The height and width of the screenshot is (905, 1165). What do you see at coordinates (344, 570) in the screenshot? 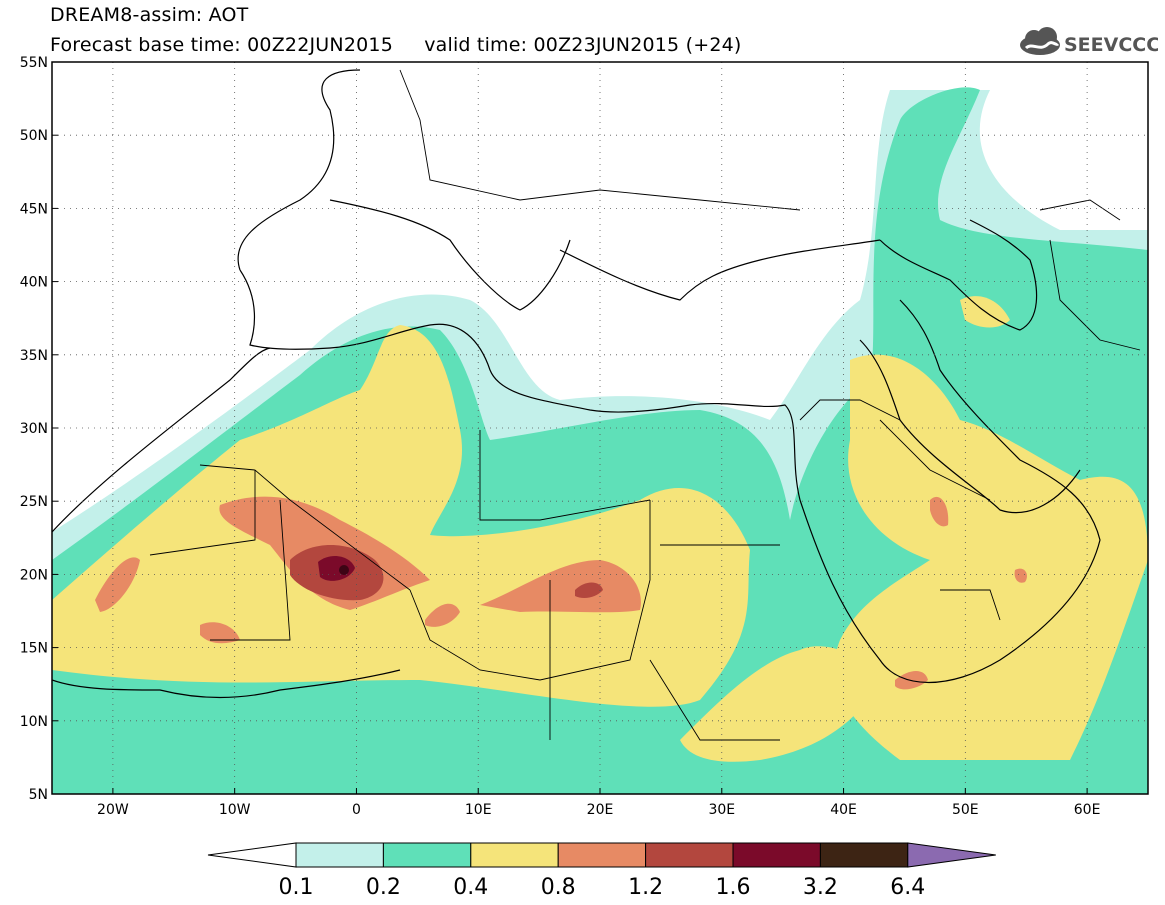
I see `aot-band-3.2-peak` at bounding box center [344, 570].